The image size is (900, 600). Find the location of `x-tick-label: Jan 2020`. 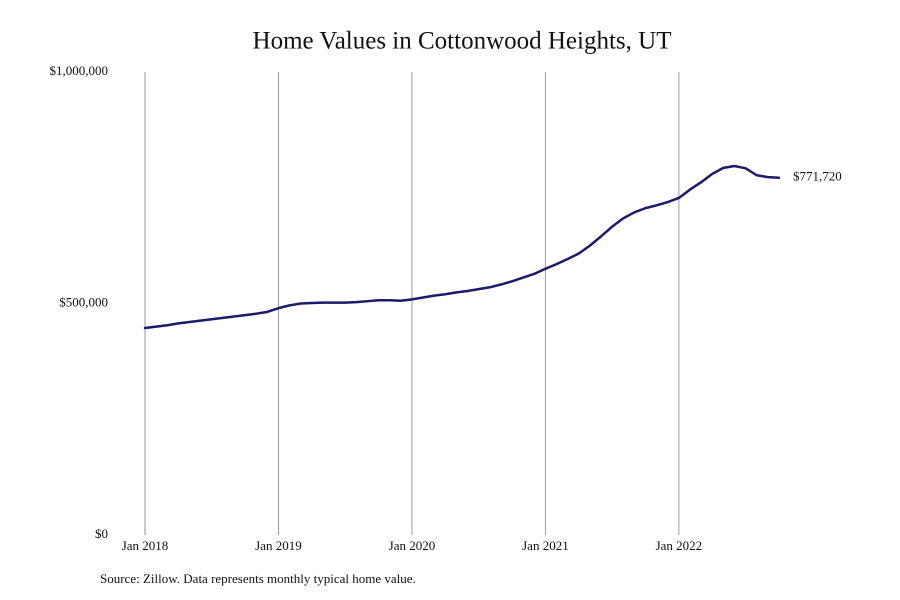

x-tick-label: Jan 2020 is located at coordinates (412, 545).